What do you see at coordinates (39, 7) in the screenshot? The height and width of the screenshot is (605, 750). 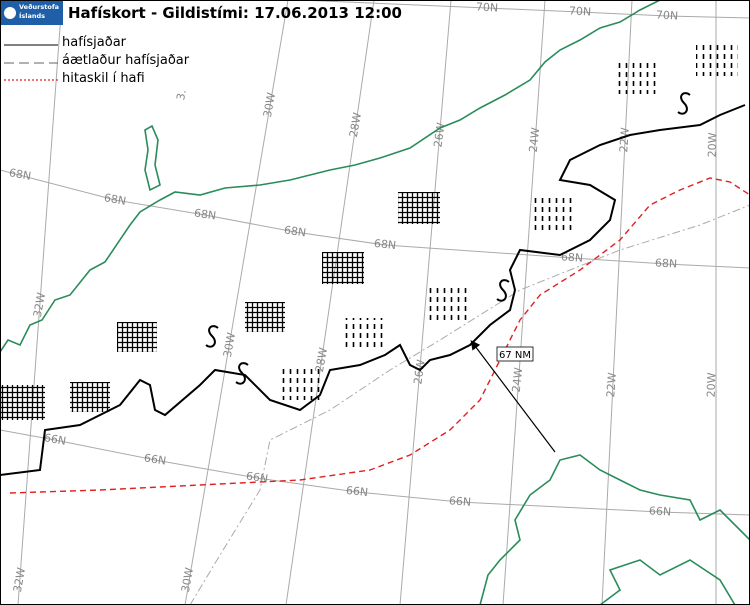 I see `logo-text: Veðurstofa` at bounding box center [39, 7].